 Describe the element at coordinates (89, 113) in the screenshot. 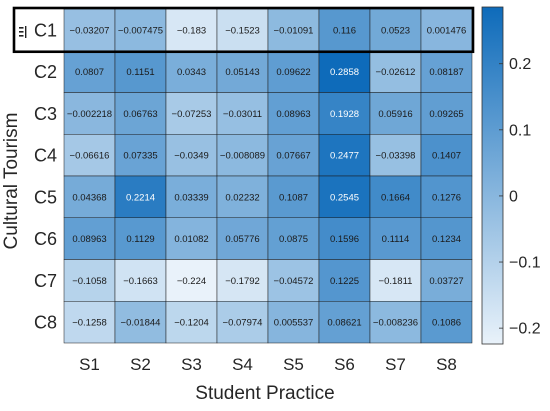

I see `heatmap-cell-c3-s1` at that location.